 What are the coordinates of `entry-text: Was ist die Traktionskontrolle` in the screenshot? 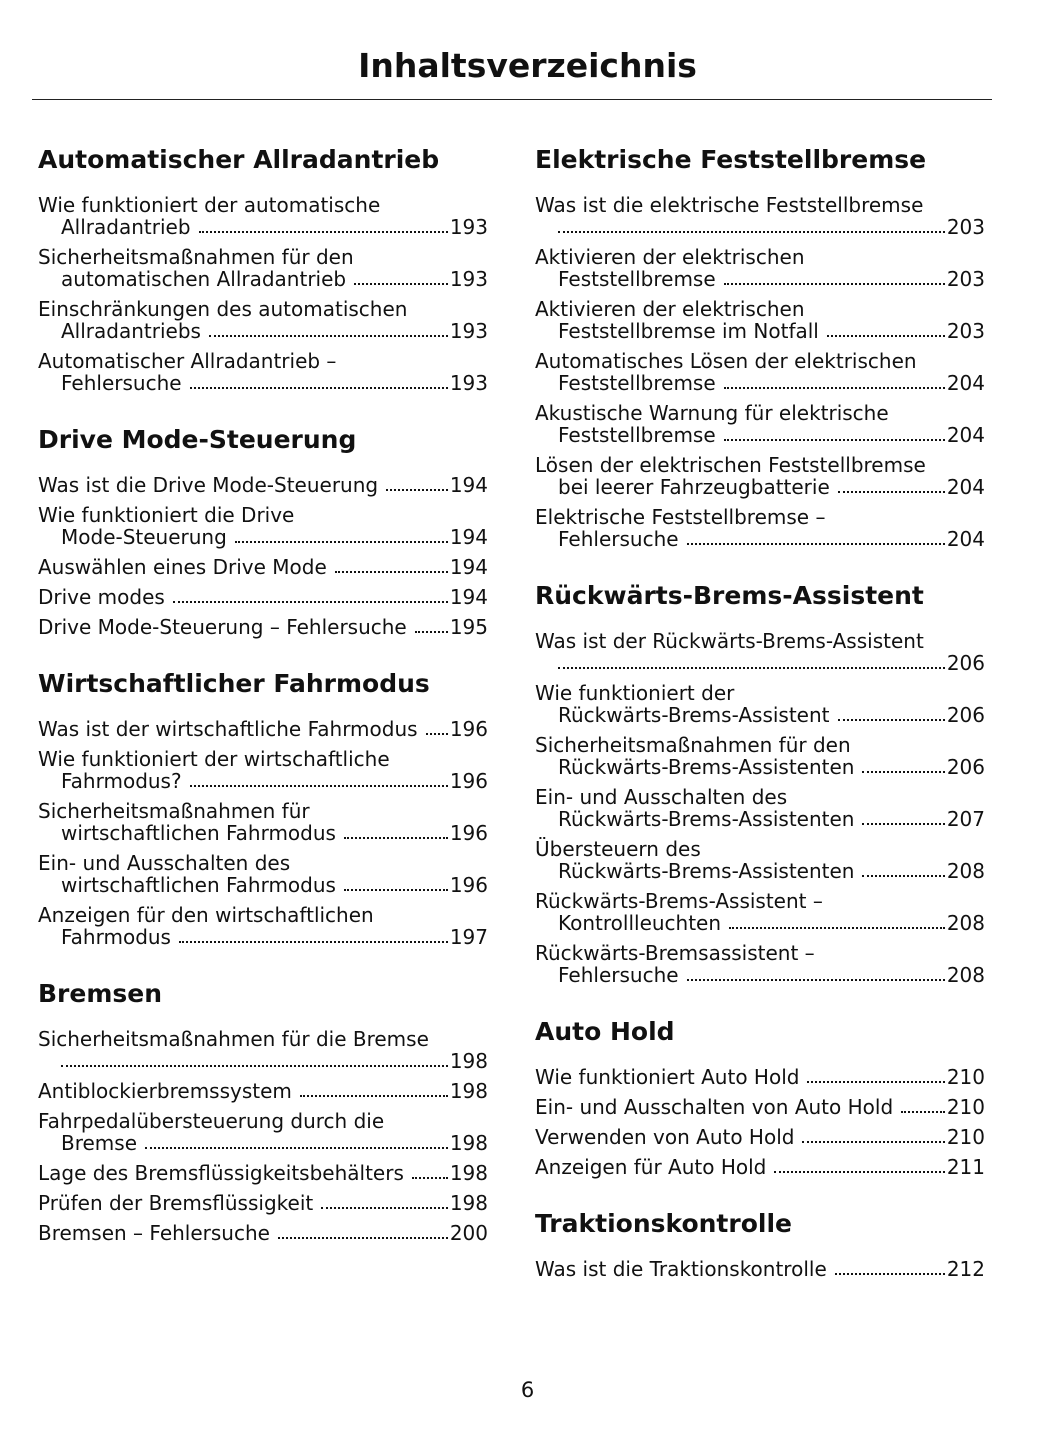 It's located at (681, 1269).